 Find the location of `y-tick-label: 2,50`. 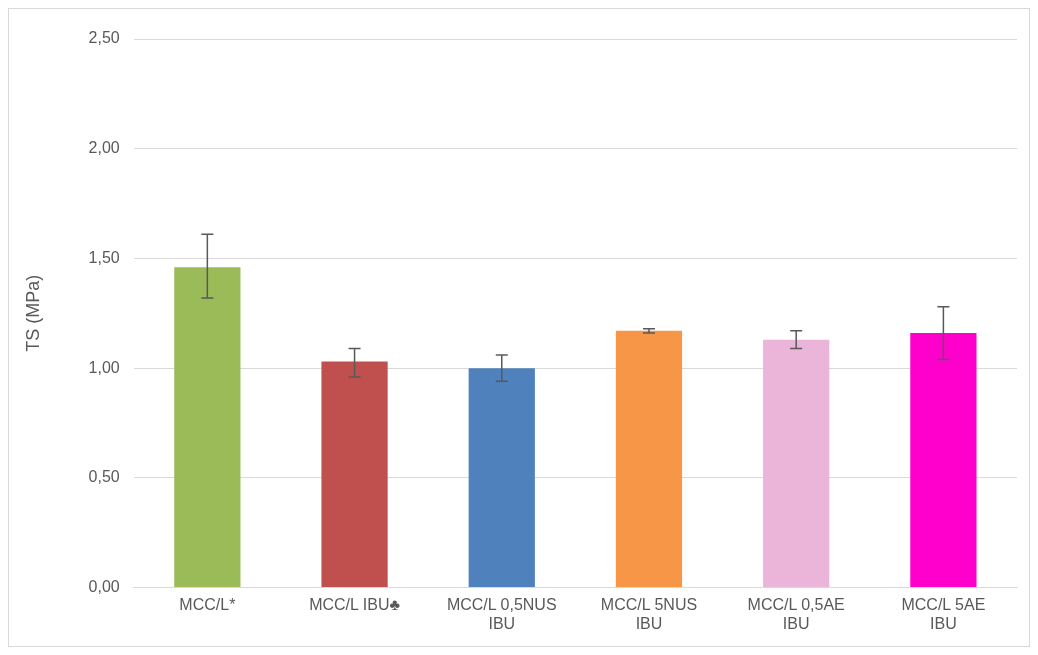

y-tick-label: 2,50 is located at coordinates (104, 38).